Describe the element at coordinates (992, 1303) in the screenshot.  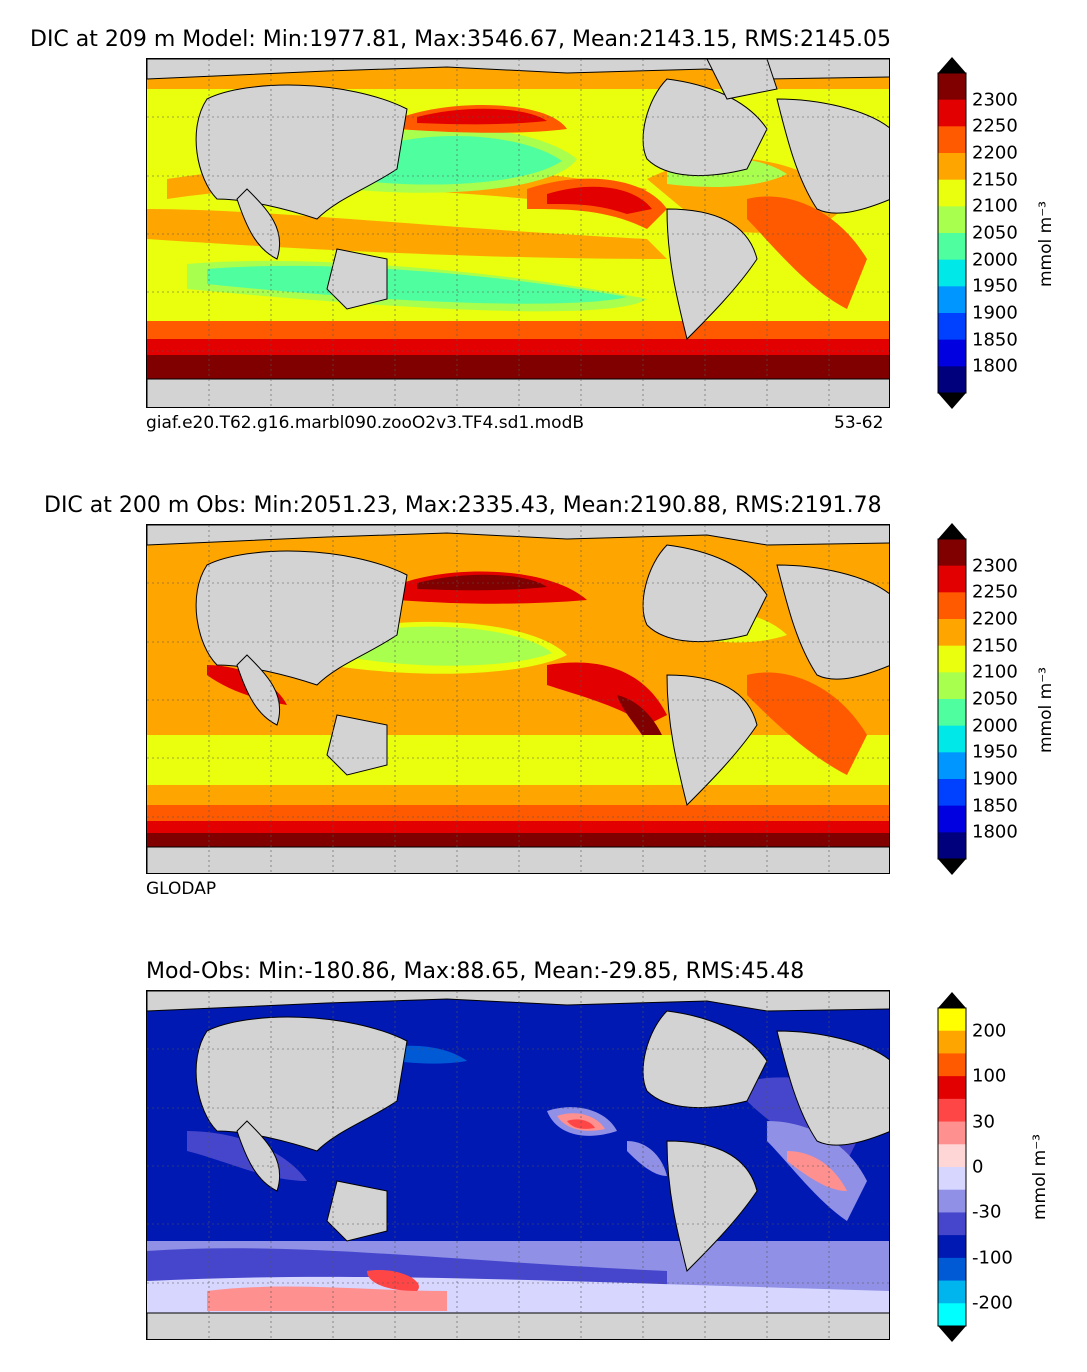
I see `colorbar-tick-label: -200` at that location.